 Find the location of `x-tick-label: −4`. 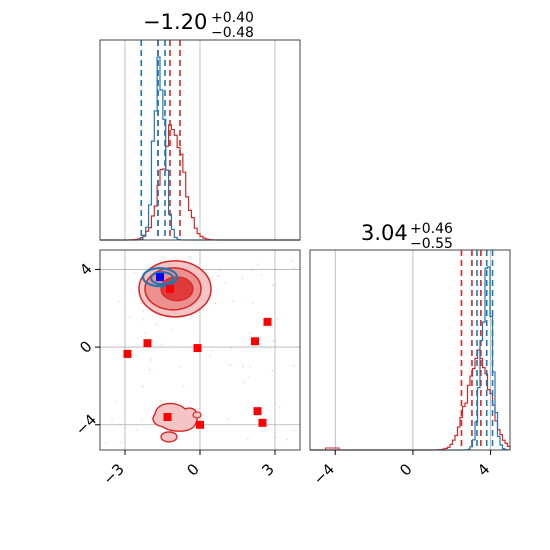

x-tick-label: −4 is located at coordinates (324, 474).